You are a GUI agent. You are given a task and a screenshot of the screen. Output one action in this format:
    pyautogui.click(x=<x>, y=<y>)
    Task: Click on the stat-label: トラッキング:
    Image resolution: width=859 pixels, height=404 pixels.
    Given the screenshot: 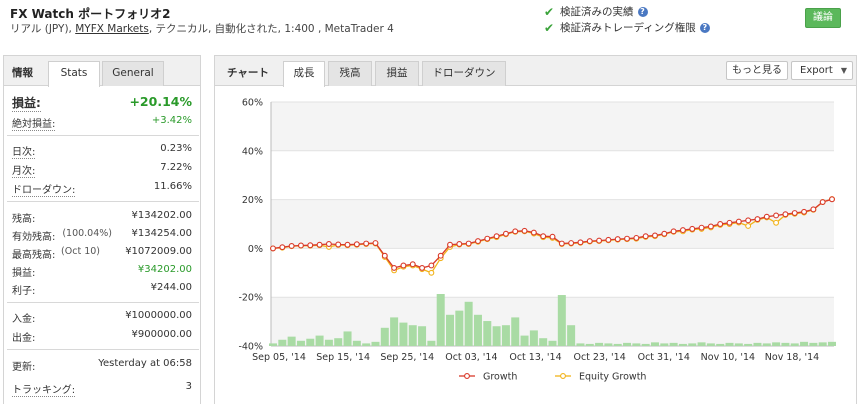 What is the action you would take?
    pyautogui.click(x=44, y=389)
    